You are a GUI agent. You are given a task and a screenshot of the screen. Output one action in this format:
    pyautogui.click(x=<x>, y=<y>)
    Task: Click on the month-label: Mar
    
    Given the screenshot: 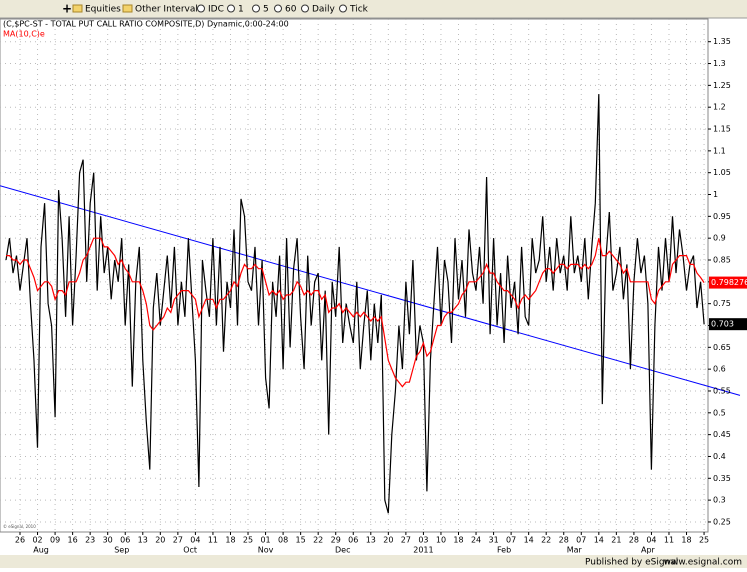 What is the action you would take?
    pyautogui.click(x=575, y=550)
    